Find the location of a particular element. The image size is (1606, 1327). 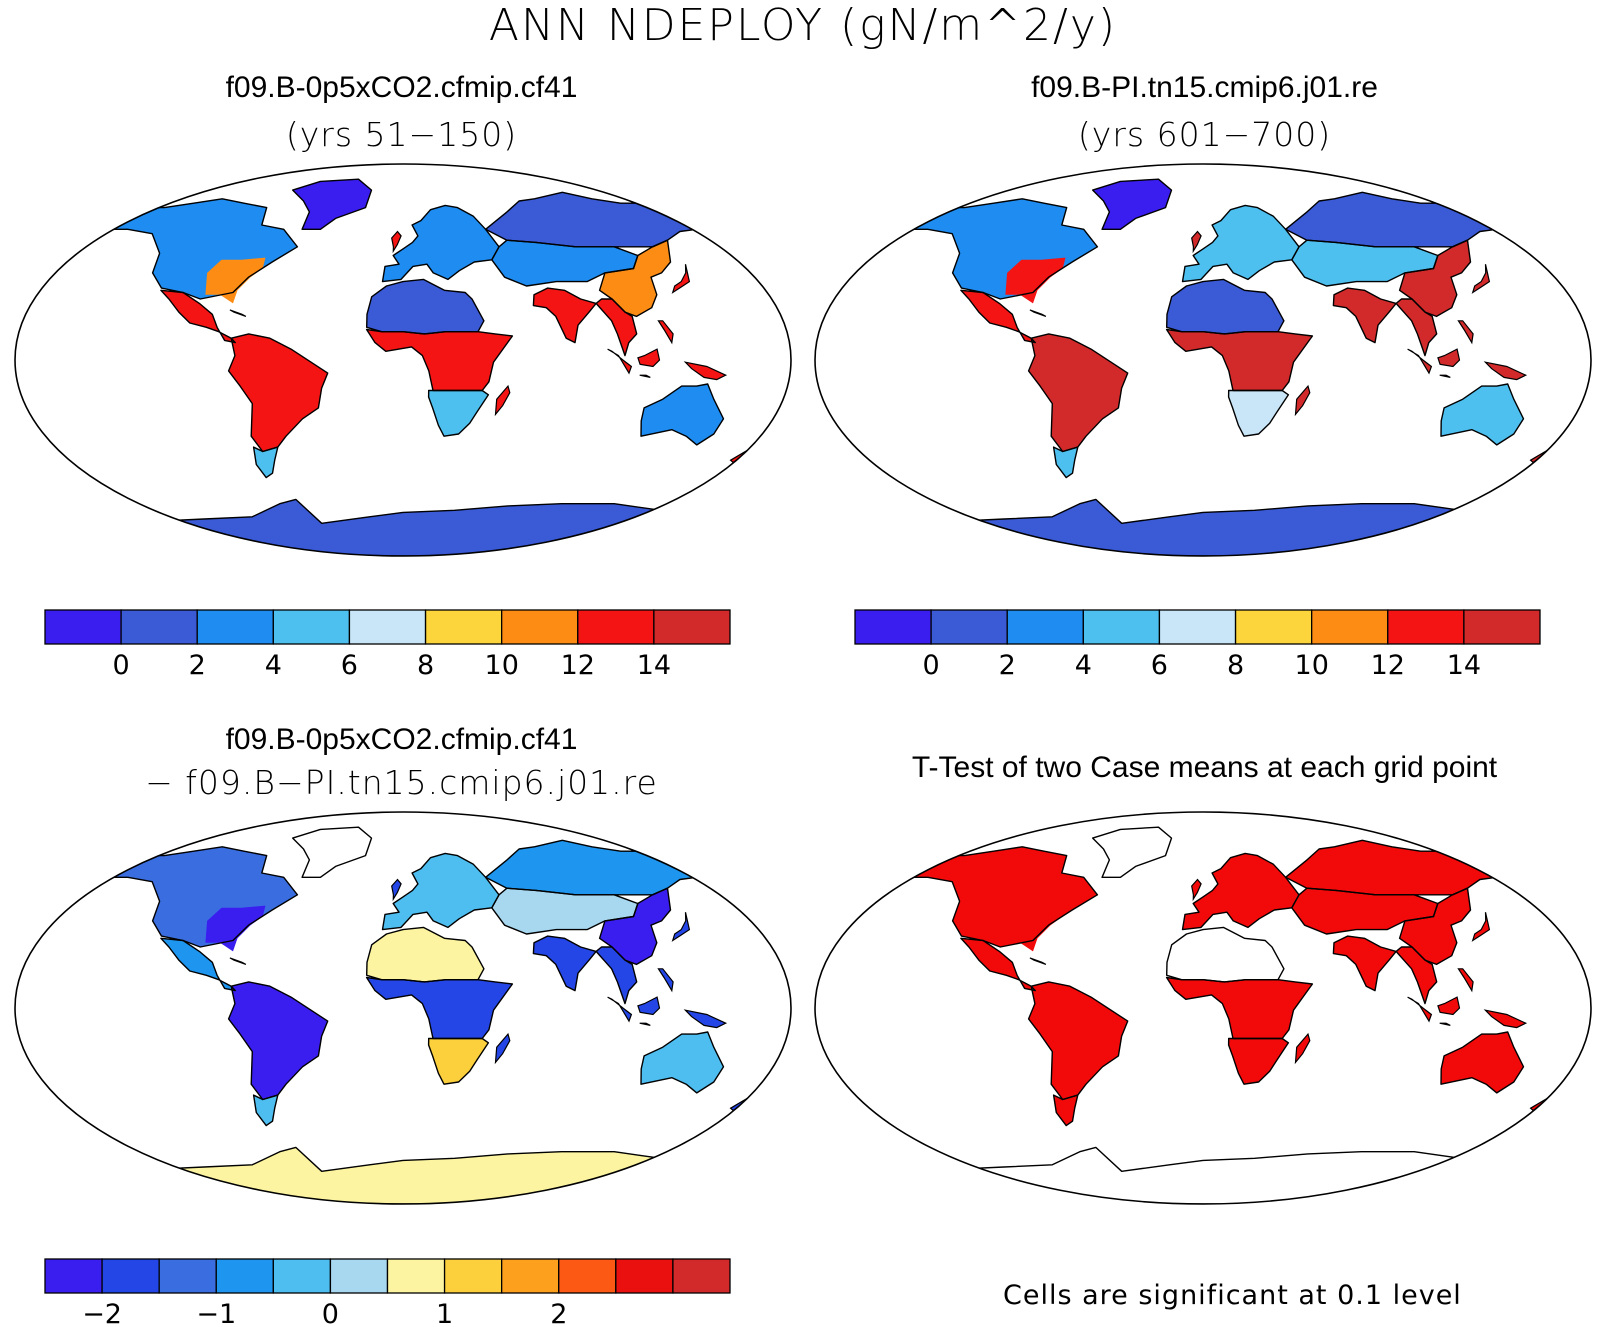

colorbar-case2: 0 2 4 6 8 10 12 14 is located at coordinates (1197, 645).